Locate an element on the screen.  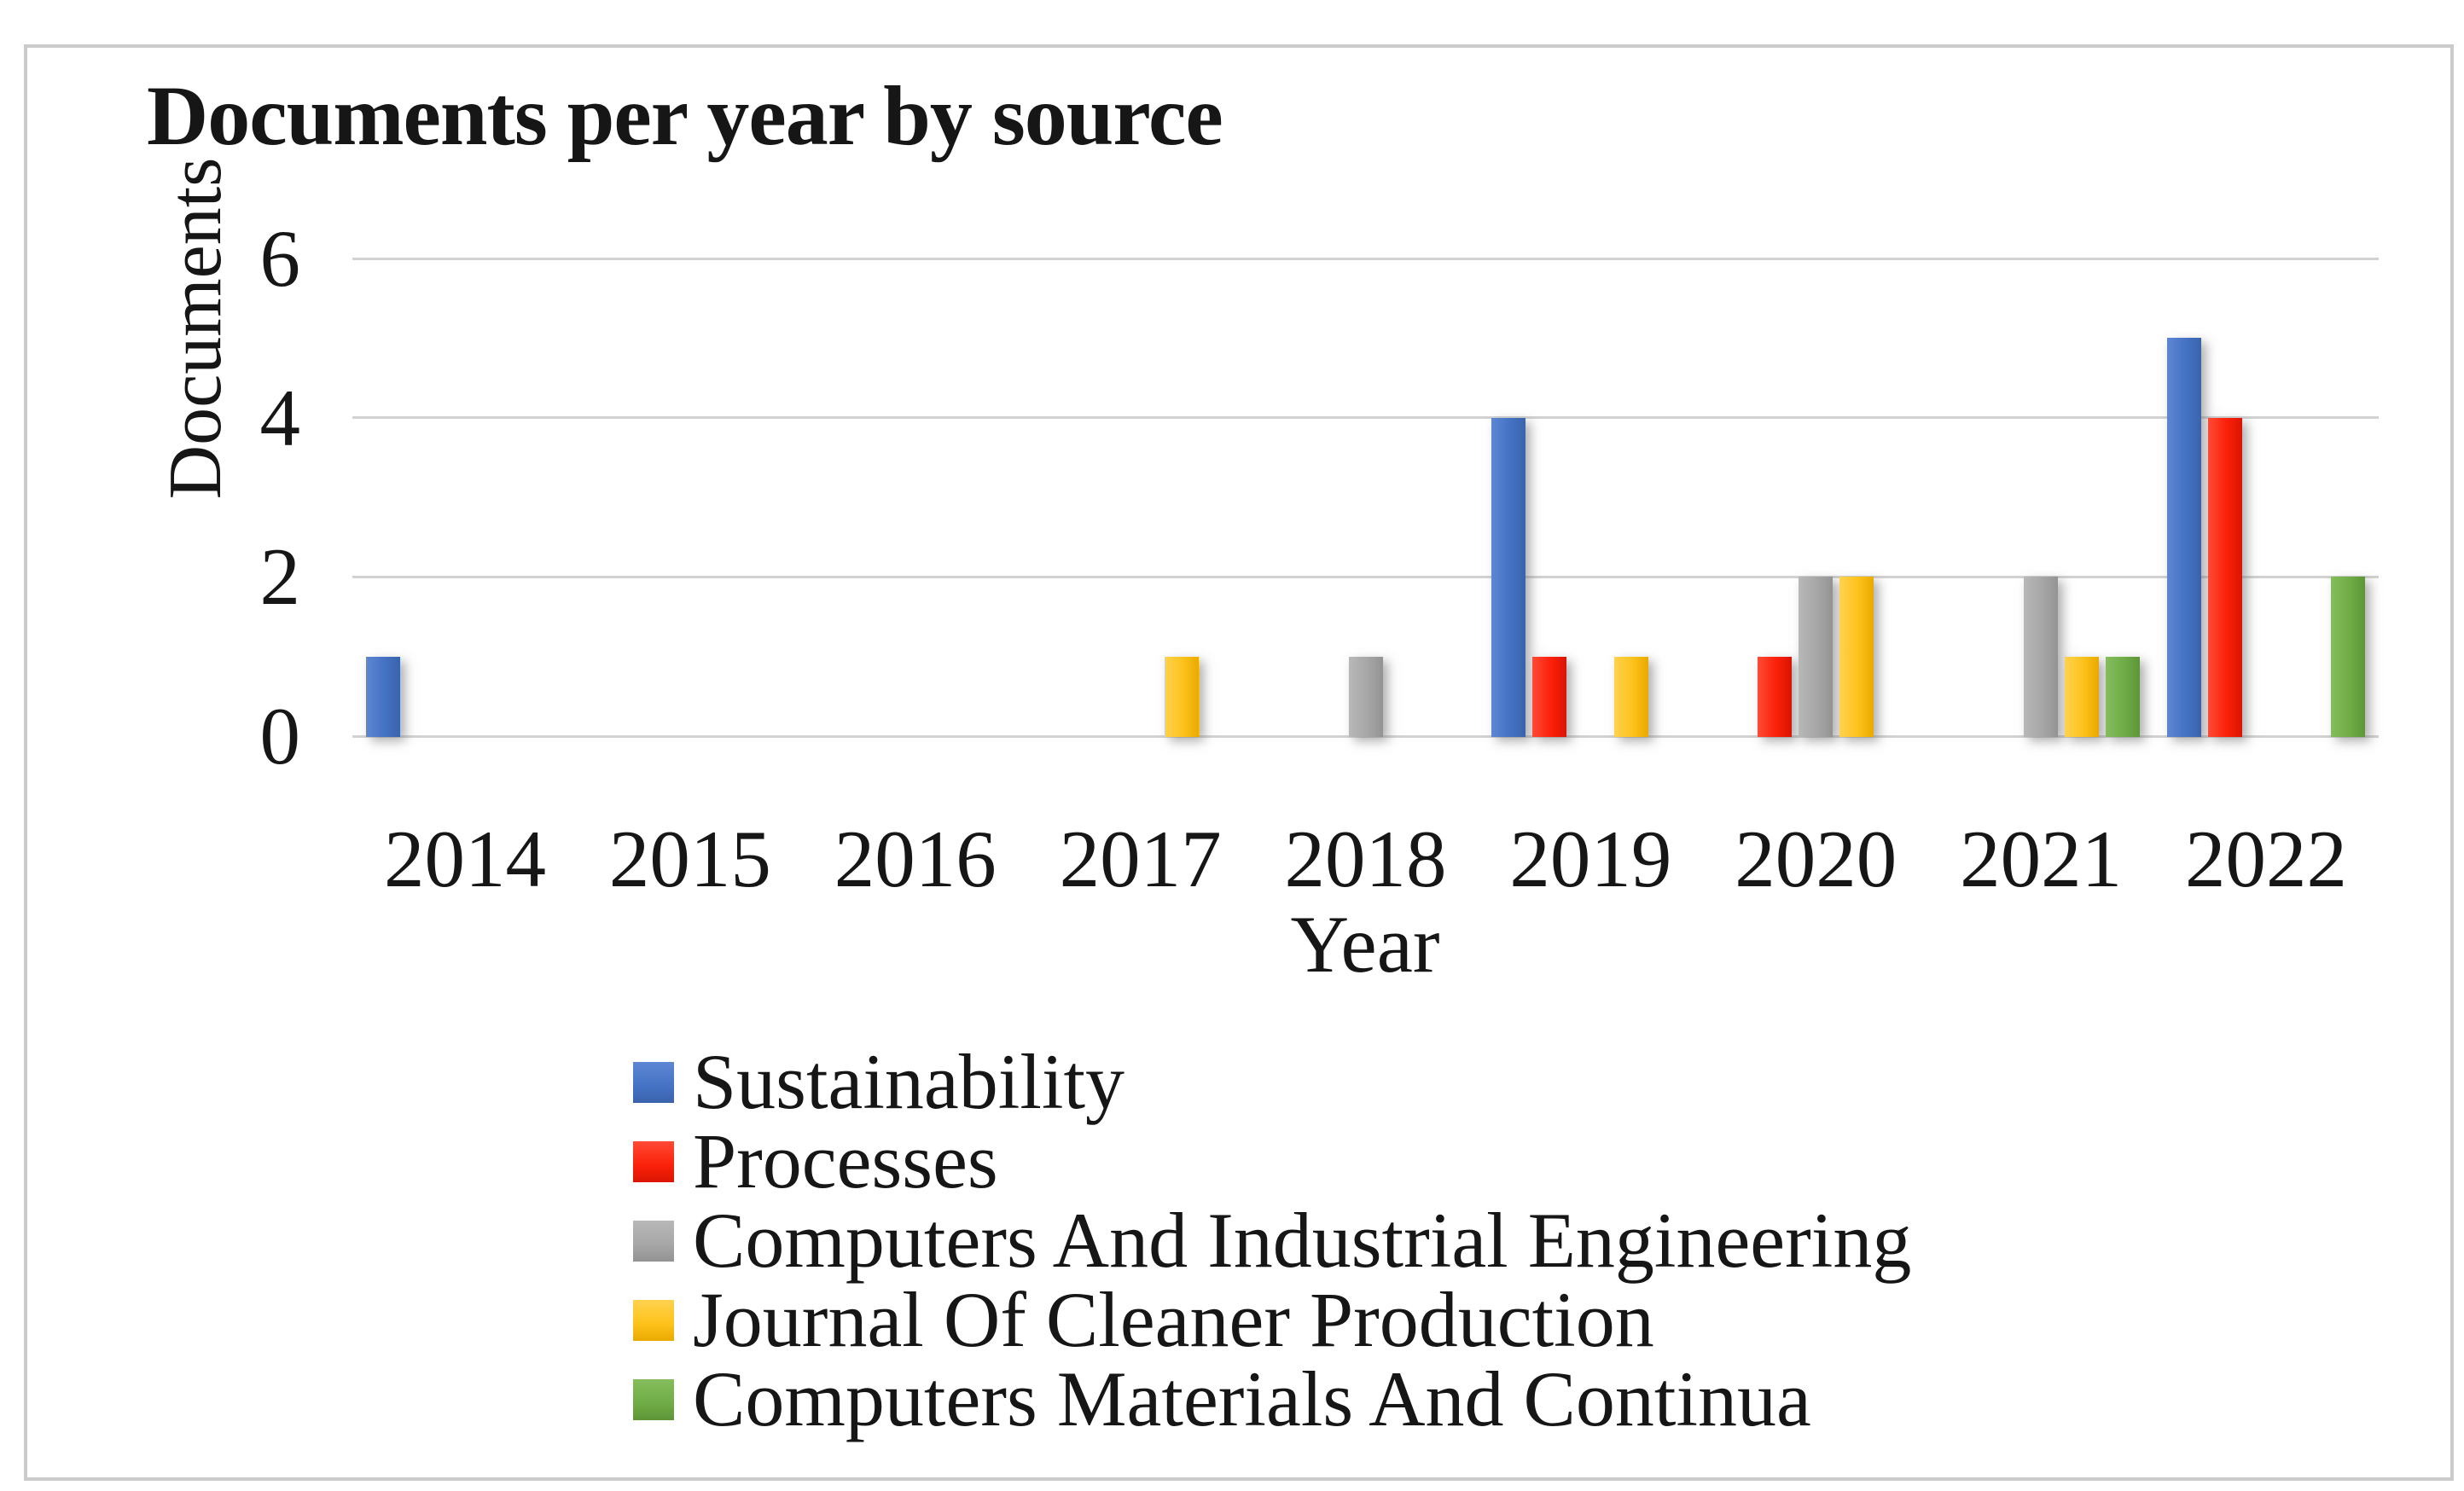
legend-swatch-journal-of-cleaner-production is located at coordinates (653, 1320).